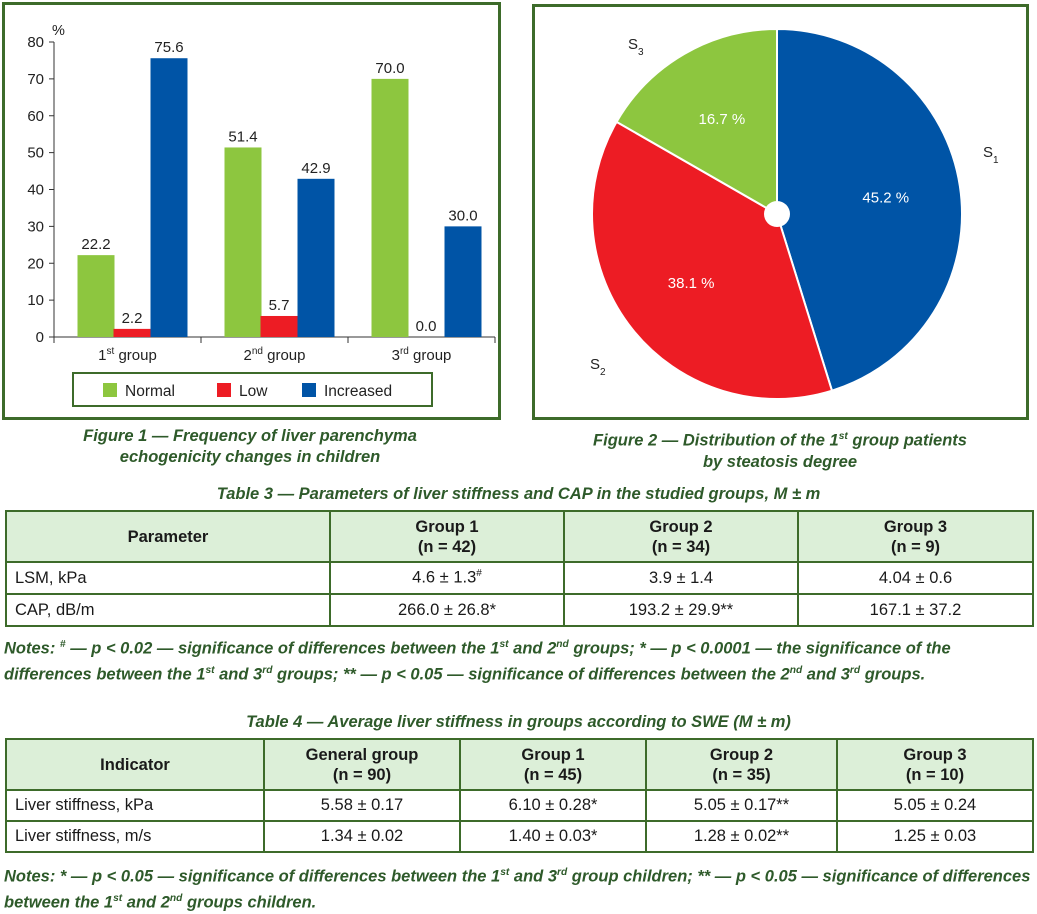  What do you see at coordinates (915, 536) in the screenshot?
I see `table3-header-cell: Group 3 (n = 9)` at bounding box center [915, 536].